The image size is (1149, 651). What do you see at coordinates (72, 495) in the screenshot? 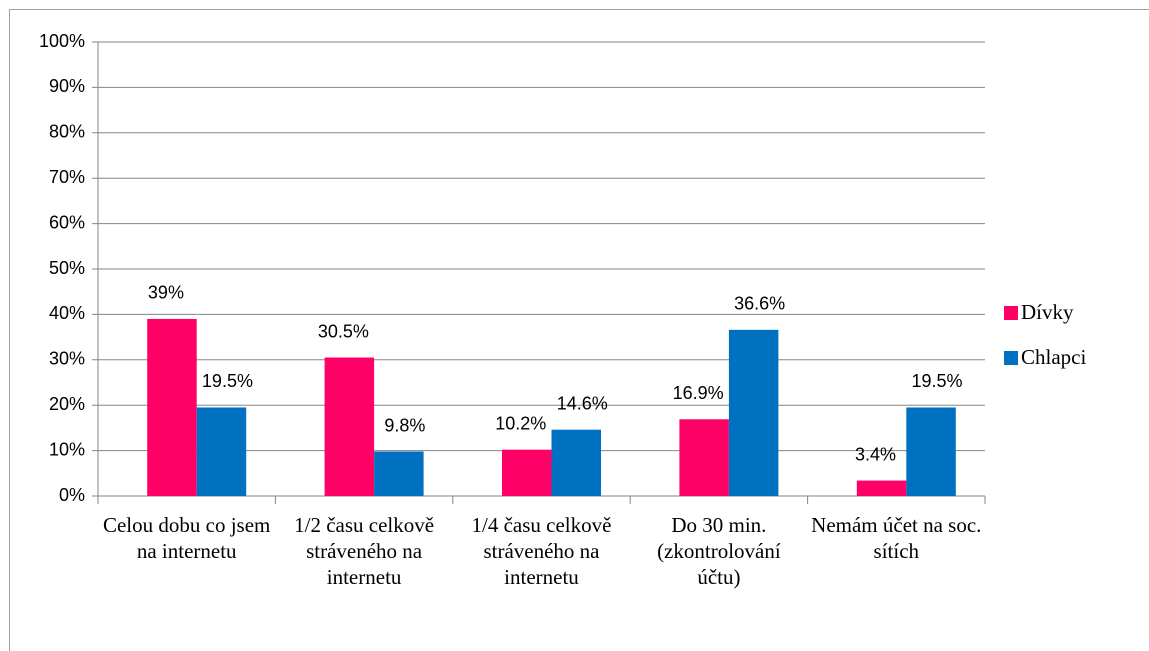
I see `y-tick-label: 0%` at bounding box center [72, 495].